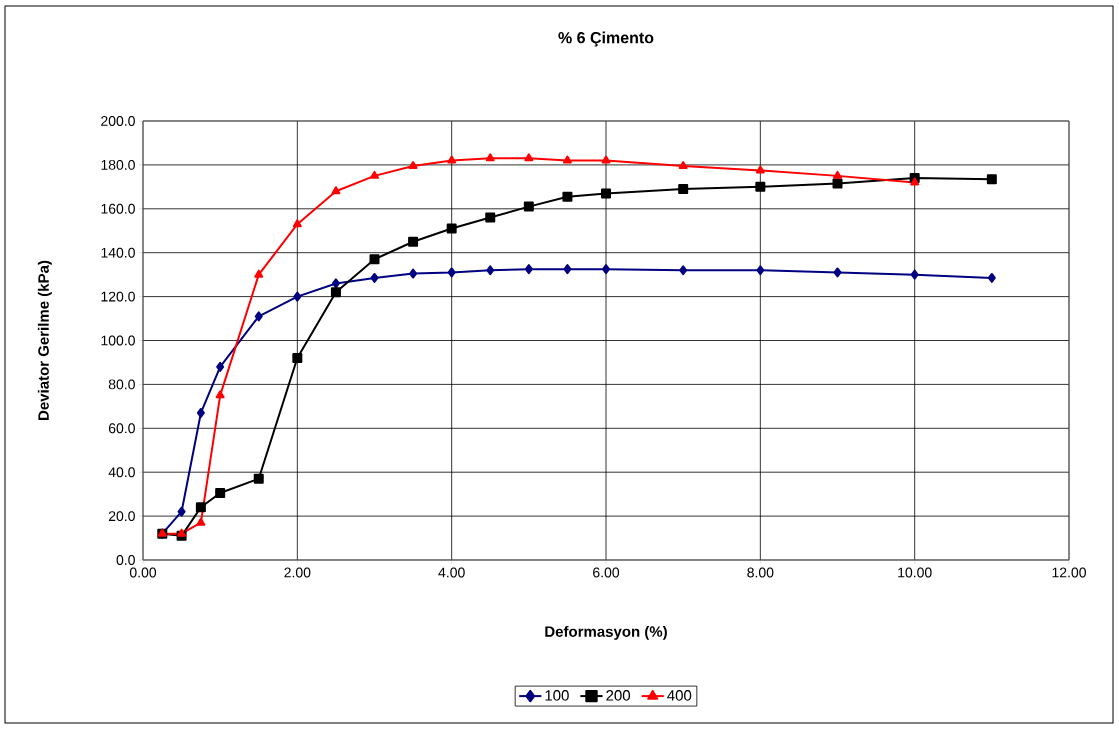 The height and width of the screenshot is (729, 1119). Describe the element at coordinates (297, 572) in the screenshot. I see `x-tick-label: 2.00` at that location.